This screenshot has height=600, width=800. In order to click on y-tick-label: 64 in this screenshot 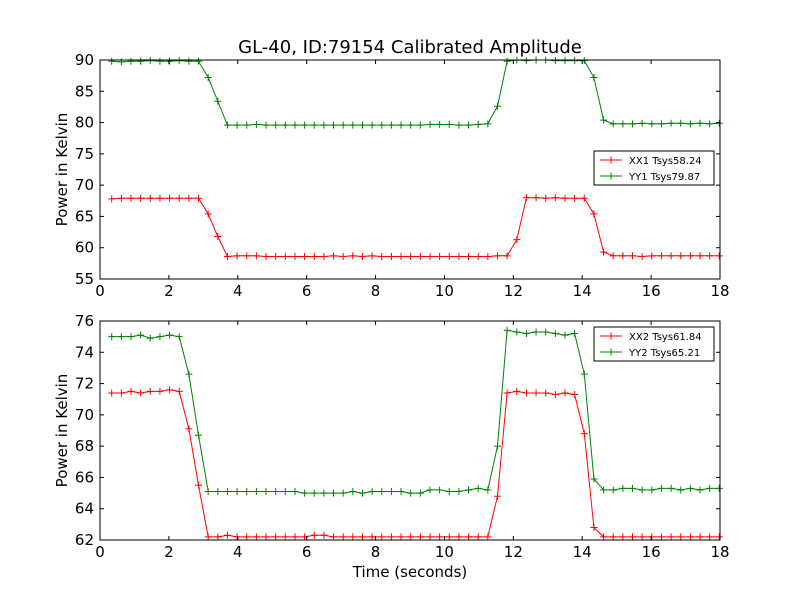, I will do `click(84, 509)`.